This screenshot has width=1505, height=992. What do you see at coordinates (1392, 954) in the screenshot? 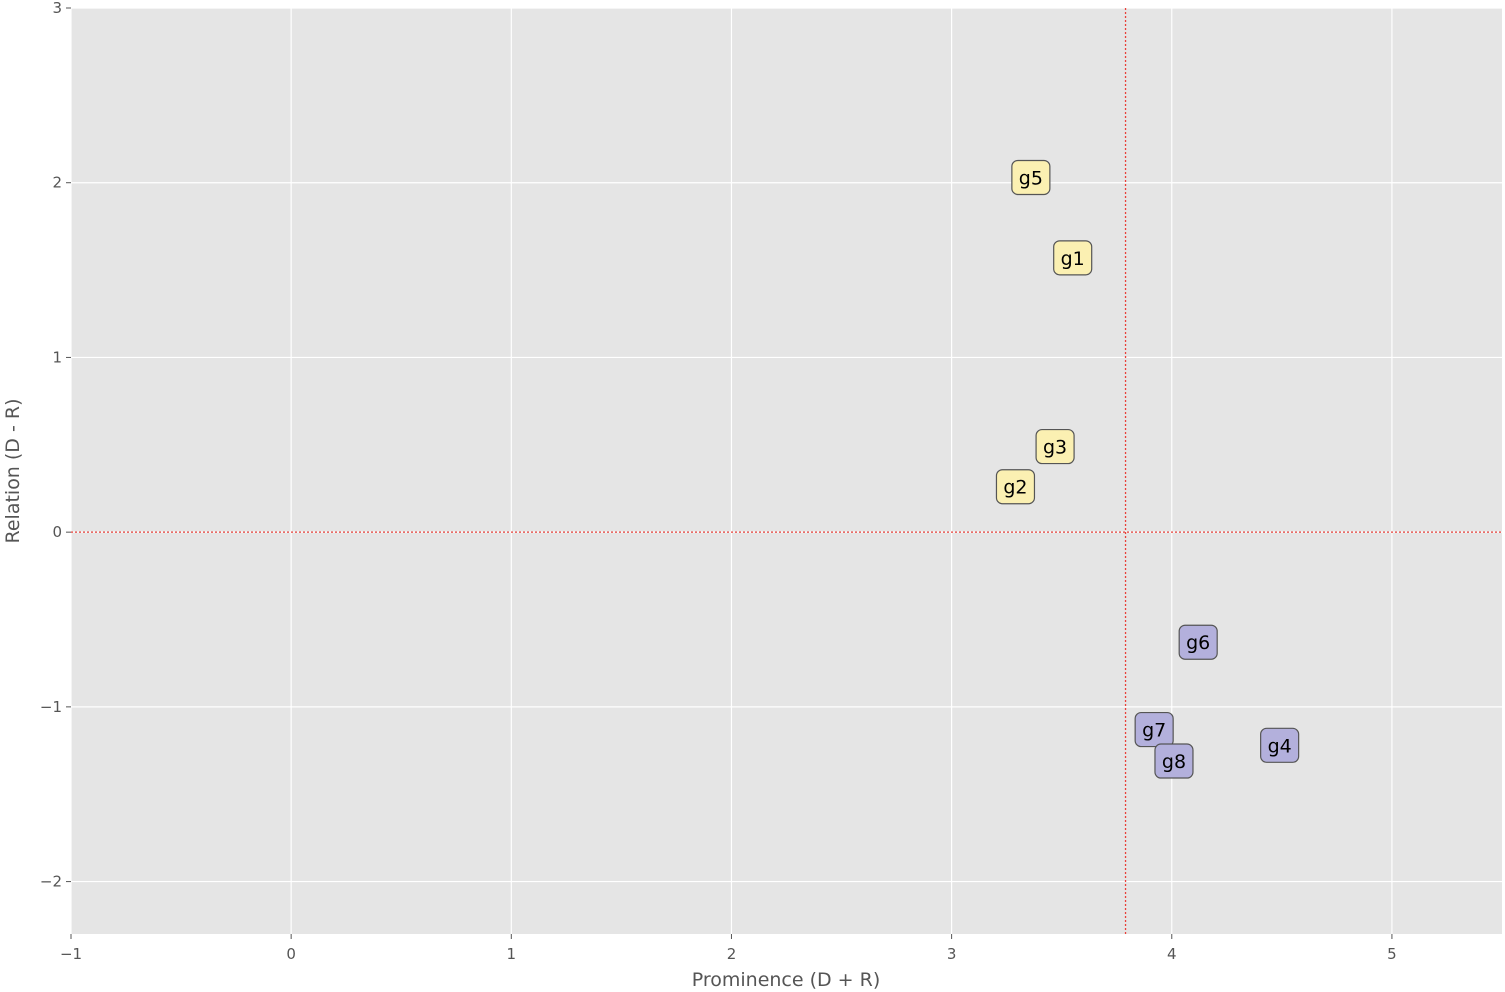
I see `x-tick-label: 5` at bounding box center [1392, 954].